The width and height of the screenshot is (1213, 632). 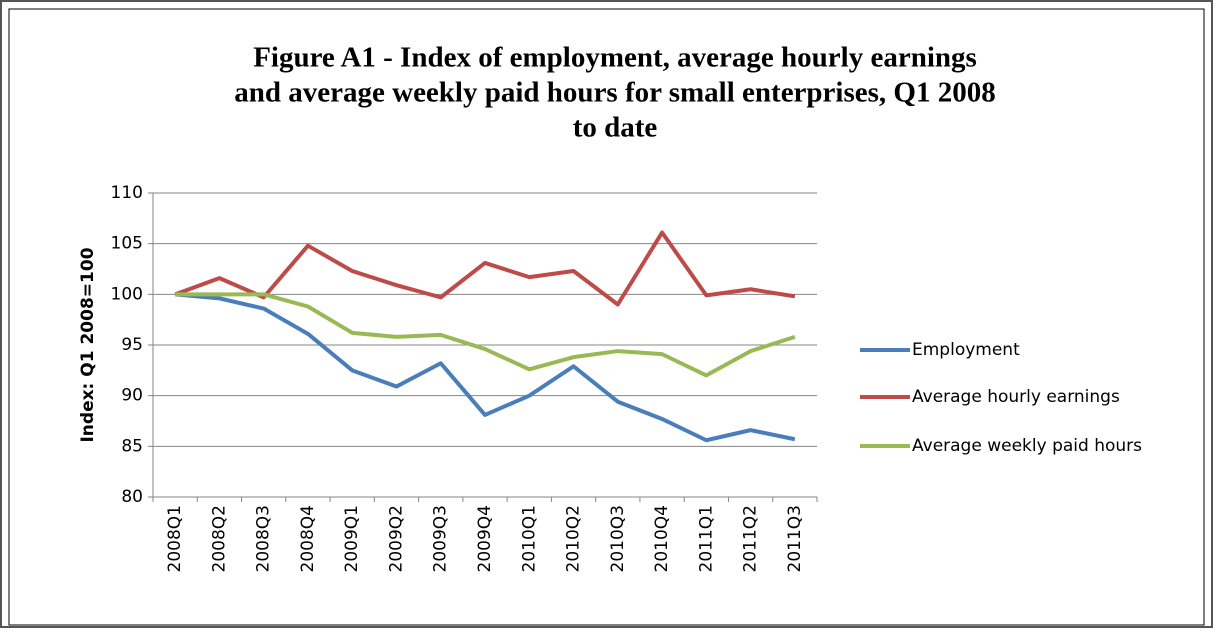 What do you see at coordinates (706, 538) in the screenshot?
I see `x-tick-label: 2011Q1` at bounding box center [706, 538].